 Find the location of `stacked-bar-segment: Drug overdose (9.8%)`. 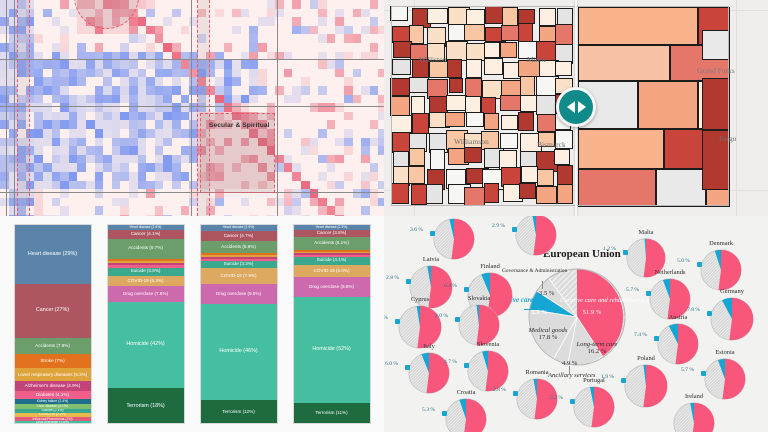

stacked-bar-segment: Drug overdose (9.8%) is located at coordinates (331, 287).